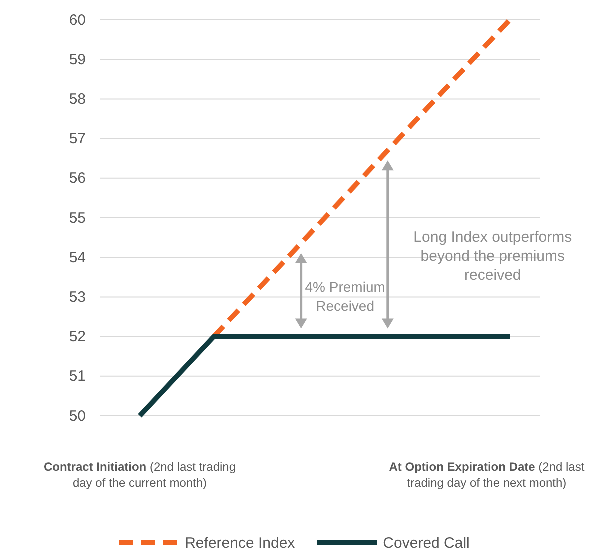 This screenshot has height=551, width=589. Describe the element at coordinates (140, 475) in the screenshot. I see `category-label: Contract Initiation (2nd last trading day of the current month)` at that location.